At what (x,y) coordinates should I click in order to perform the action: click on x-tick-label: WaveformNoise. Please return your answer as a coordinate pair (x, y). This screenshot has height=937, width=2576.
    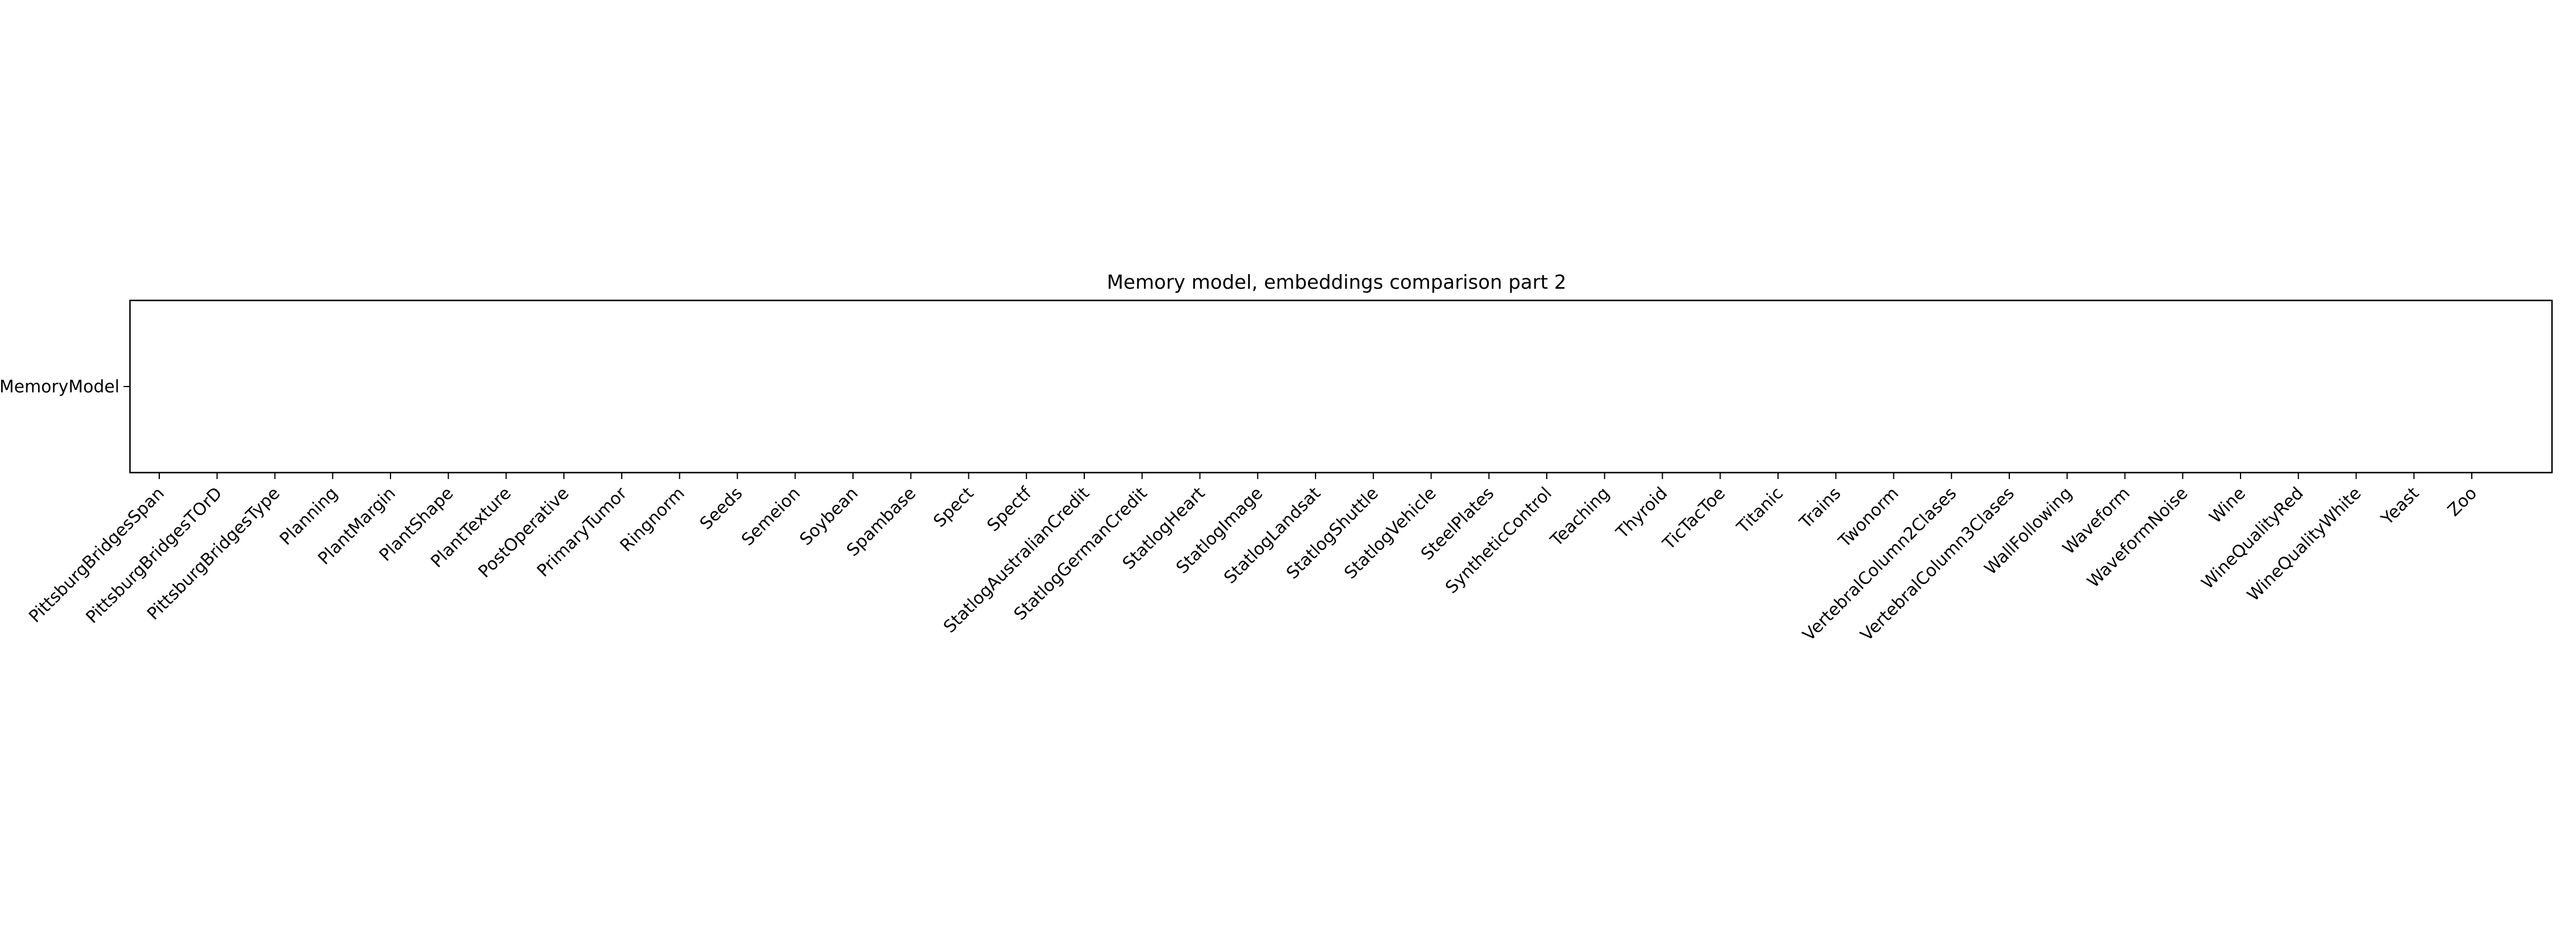
    Looking at the image, I should click on (2137, 537).